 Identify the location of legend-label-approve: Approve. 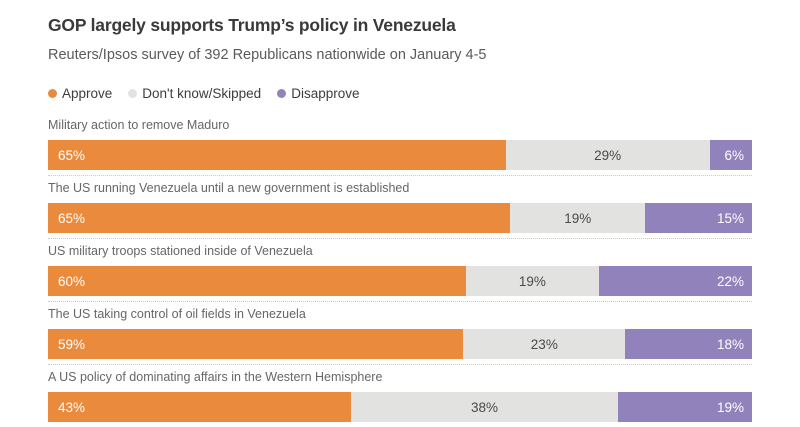
(87, 93).